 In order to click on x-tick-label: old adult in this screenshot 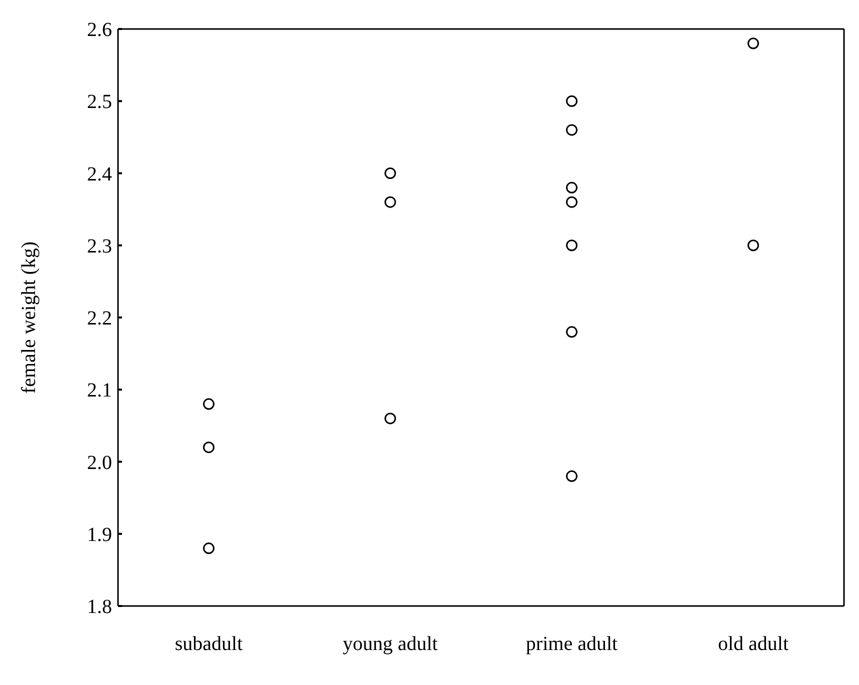, I will do `click(753, 644)`.